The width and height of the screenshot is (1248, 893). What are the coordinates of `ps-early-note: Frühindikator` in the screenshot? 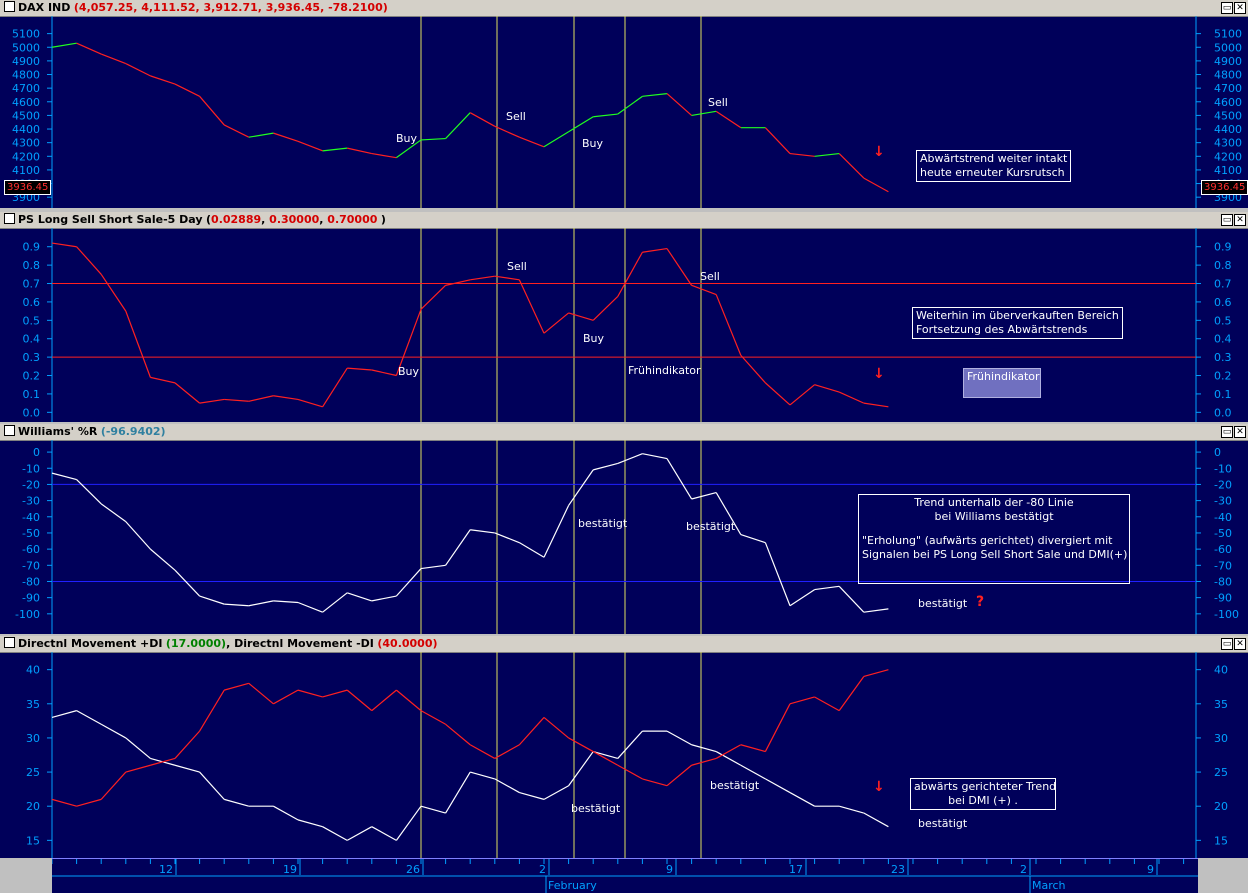 It's located at (1002, 383).